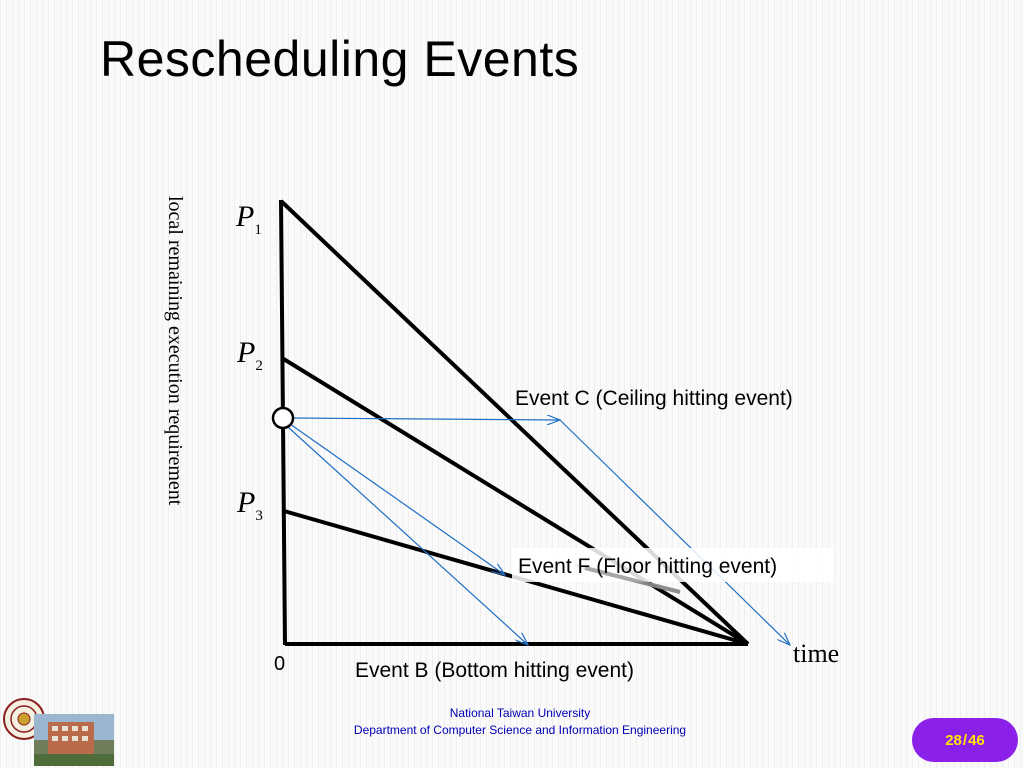  Describe the element at coordinates (340, 59) in the screenshot. I see `slide-title: Rescheduling Events` at that location.